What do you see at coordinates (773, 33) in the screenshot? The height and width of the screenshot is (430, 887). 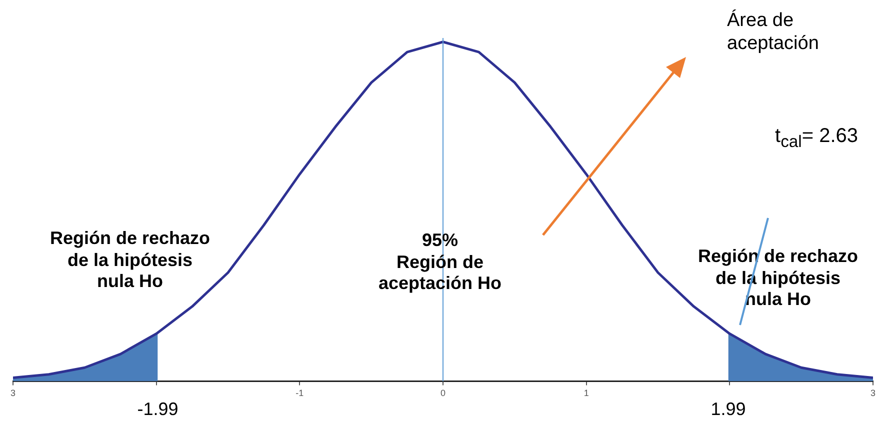 I see `annotation: Área de aceptación` at bounding box center [773, 33].